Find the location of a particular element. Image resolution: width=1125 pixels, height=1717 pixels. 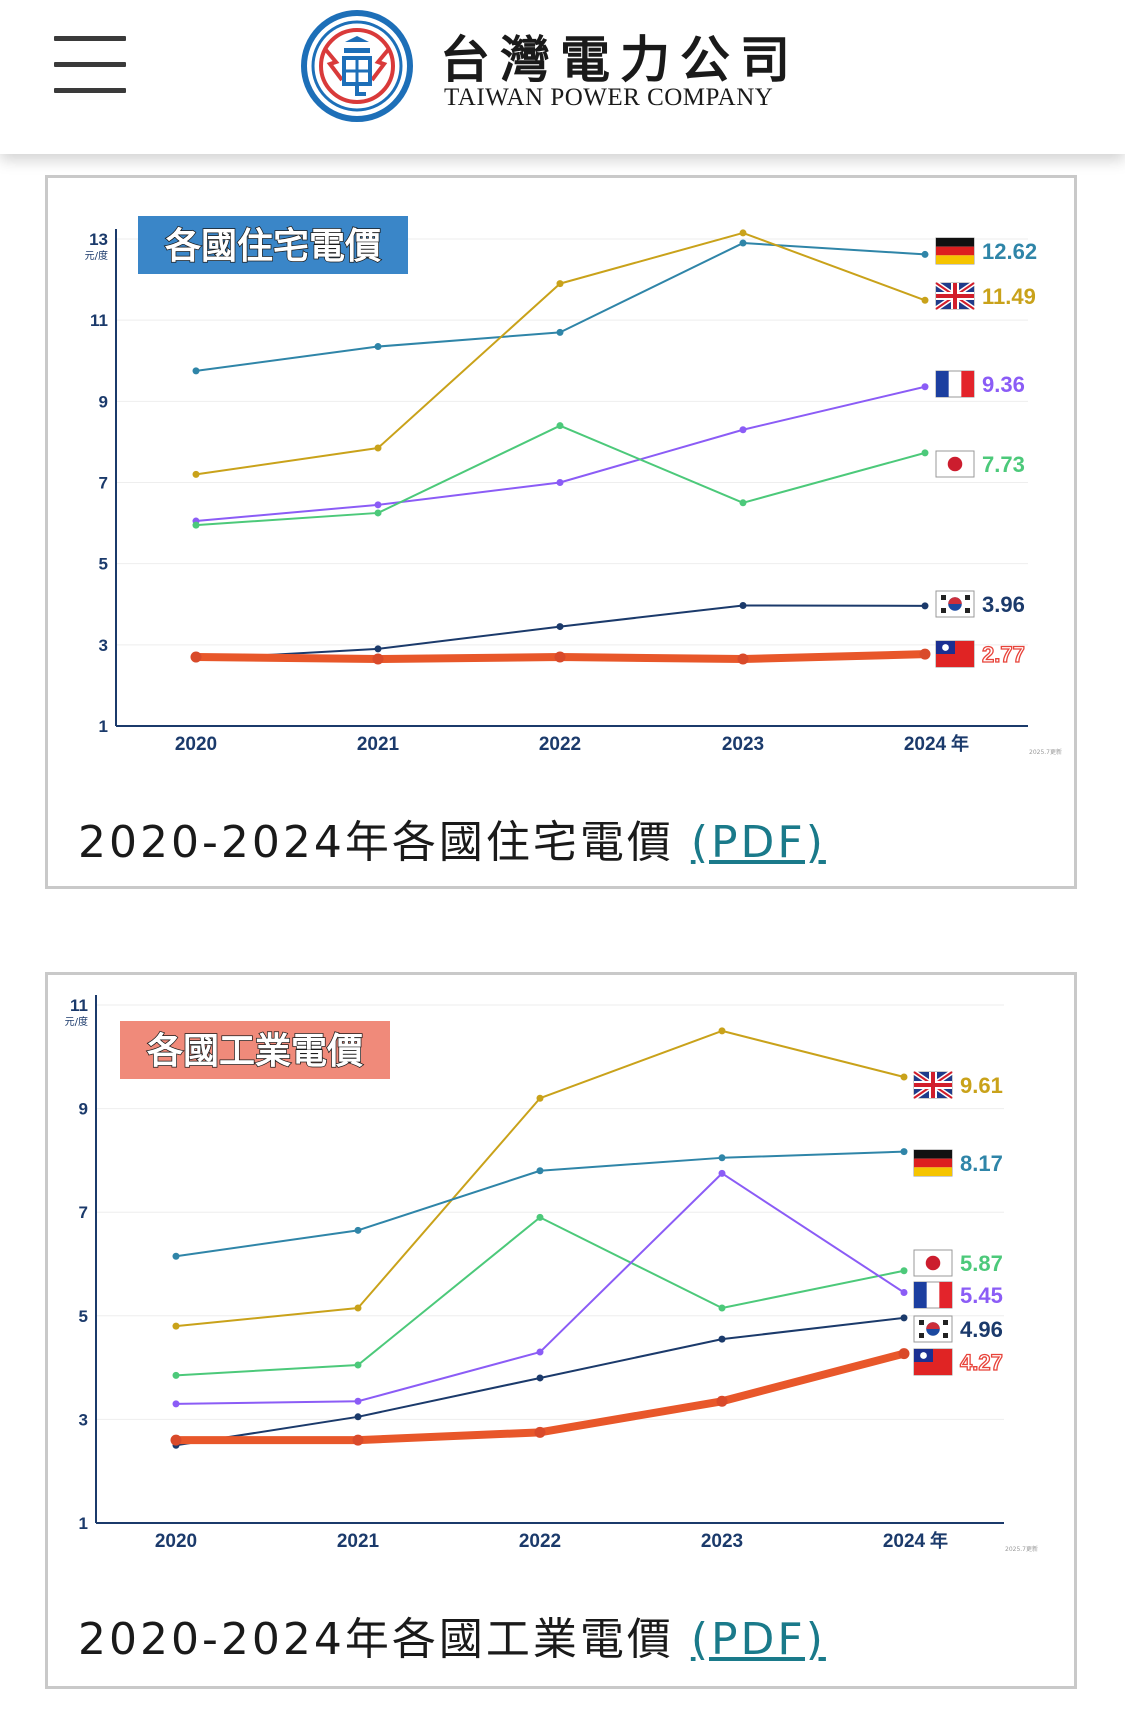

series-value-label: 8.17 is located at coordinates (981, 1163).